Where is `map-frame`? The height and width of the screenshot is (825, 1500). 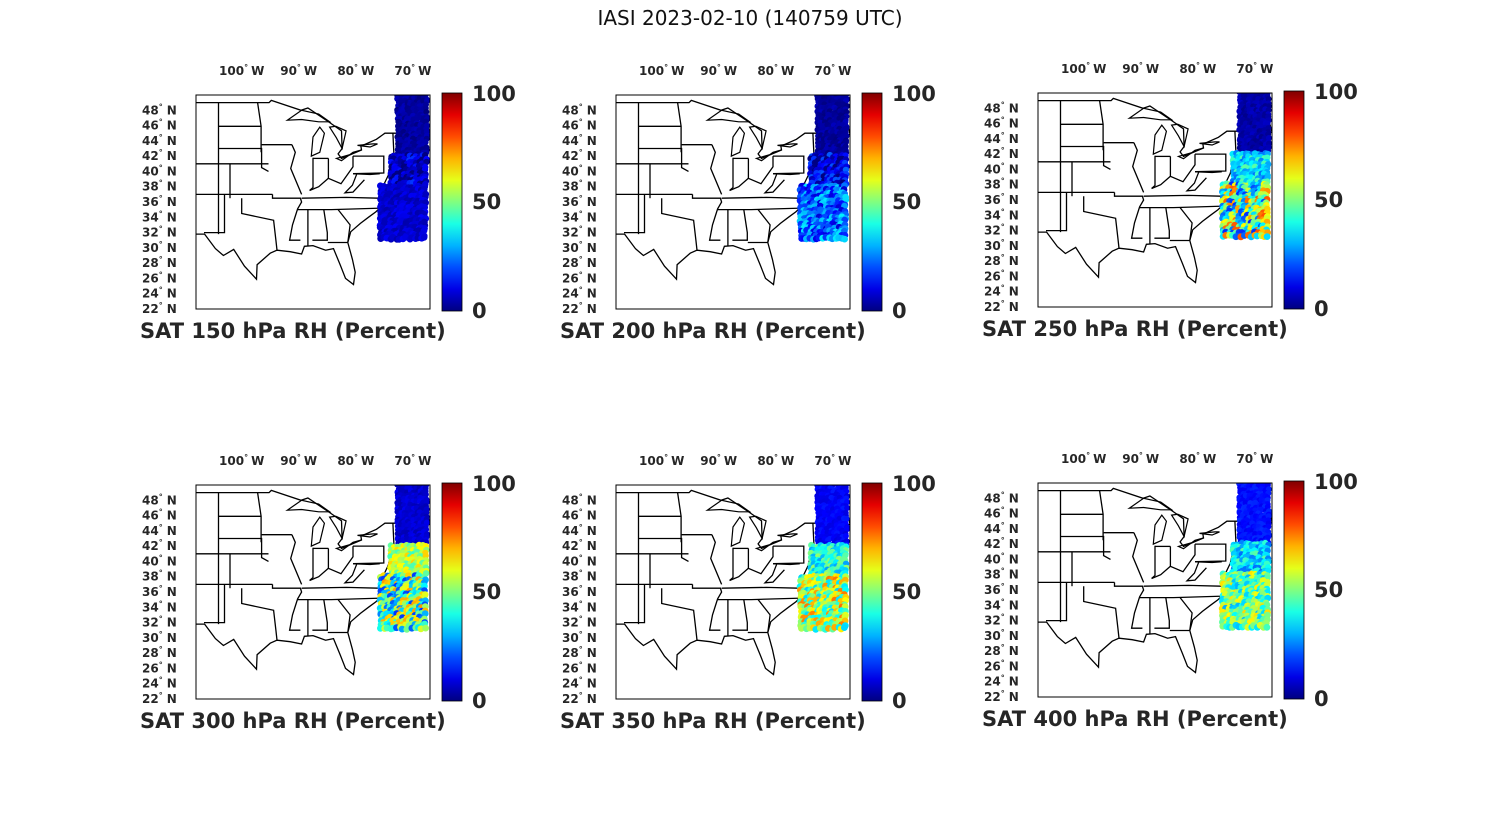
map-frame is located at coordinates (313, 592).